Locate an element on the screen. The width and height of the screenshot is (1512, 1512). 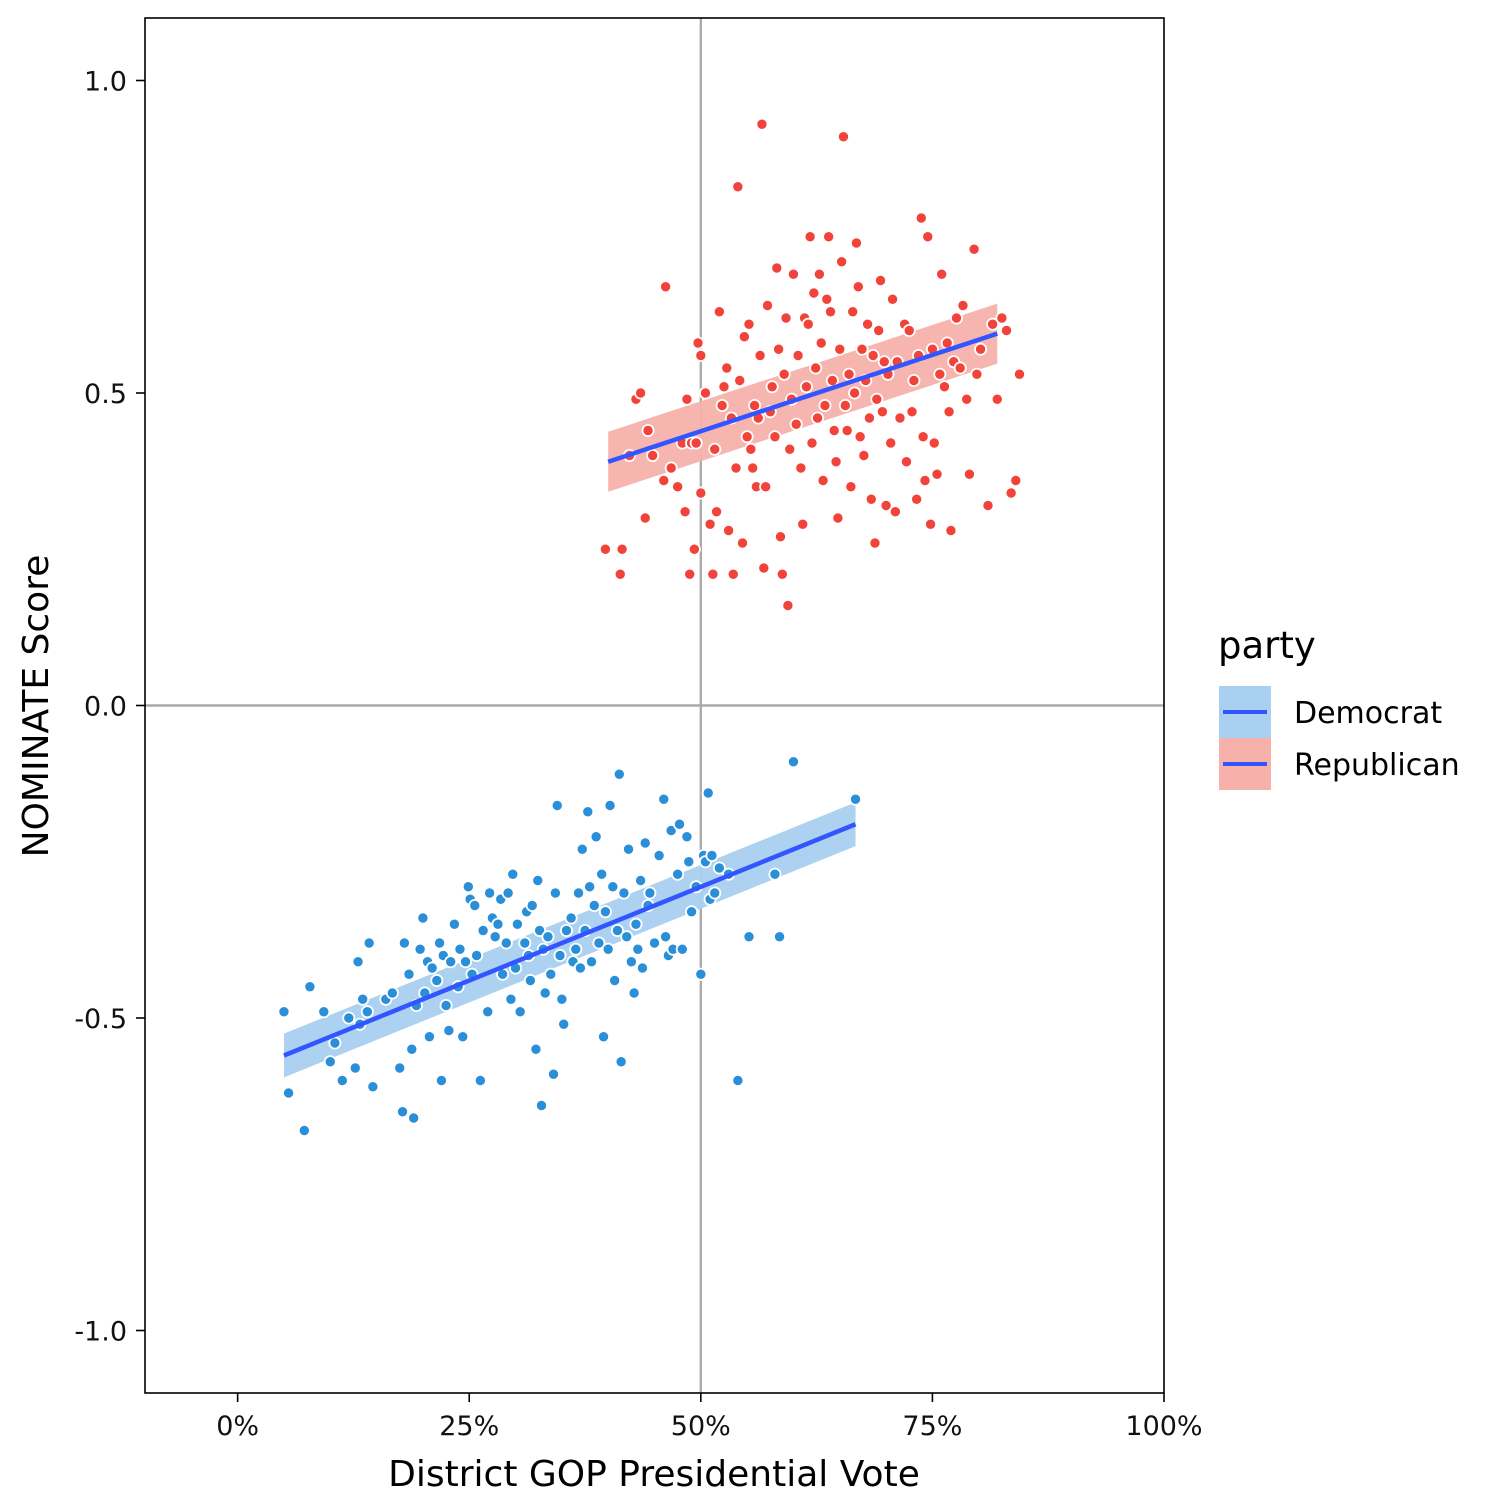
y-tick-label: -1.0 is located at coordinates (100, 1332).